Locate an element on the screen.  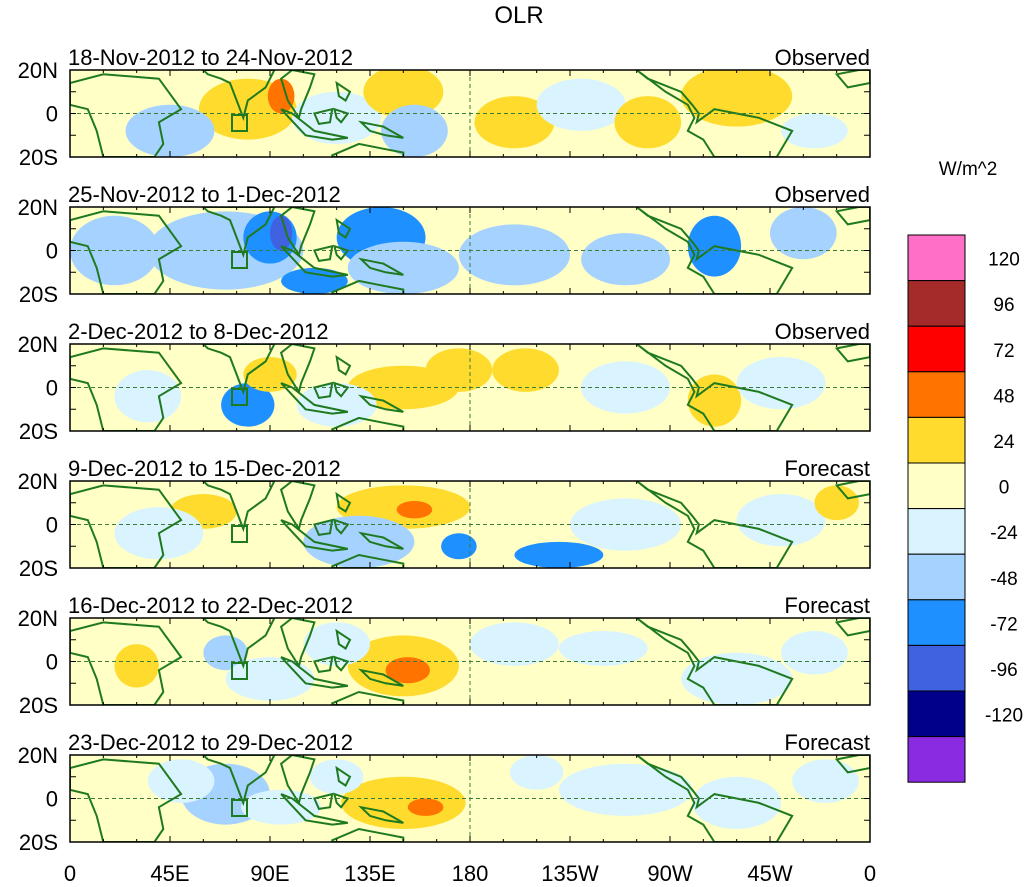
figure-title: OLR is located at coordinates (518, 15).